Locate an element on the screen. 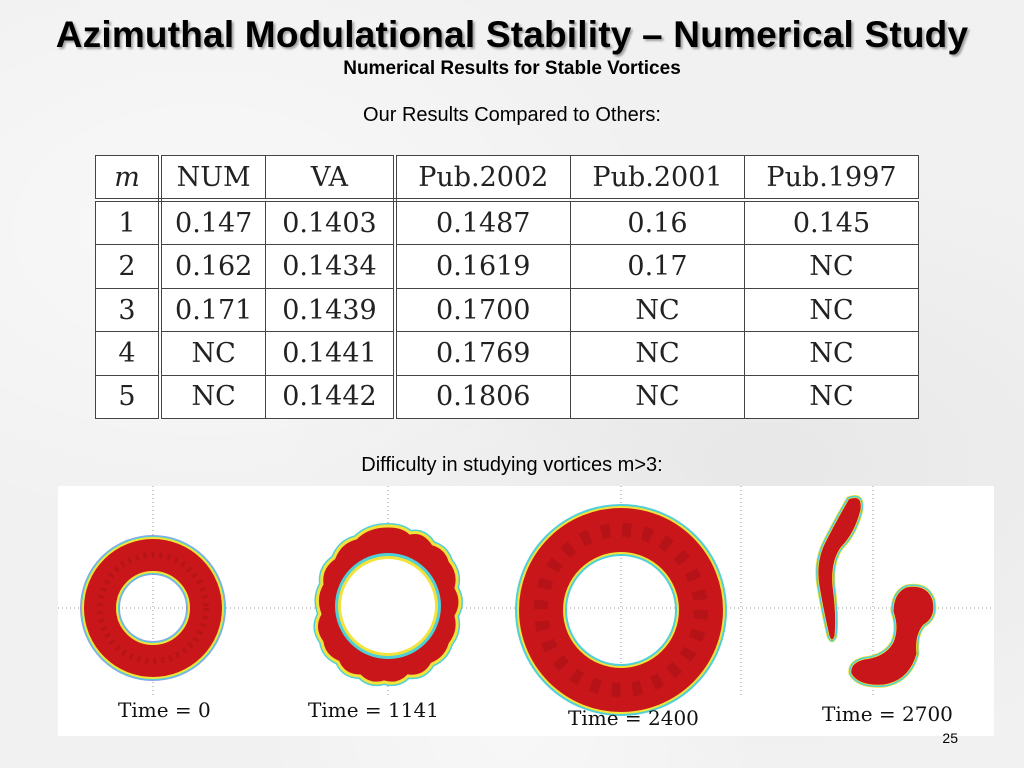 This screenshot has height=768, width=1024. cell-pub2002: 0.1700 is located at coordinates (482, 310).